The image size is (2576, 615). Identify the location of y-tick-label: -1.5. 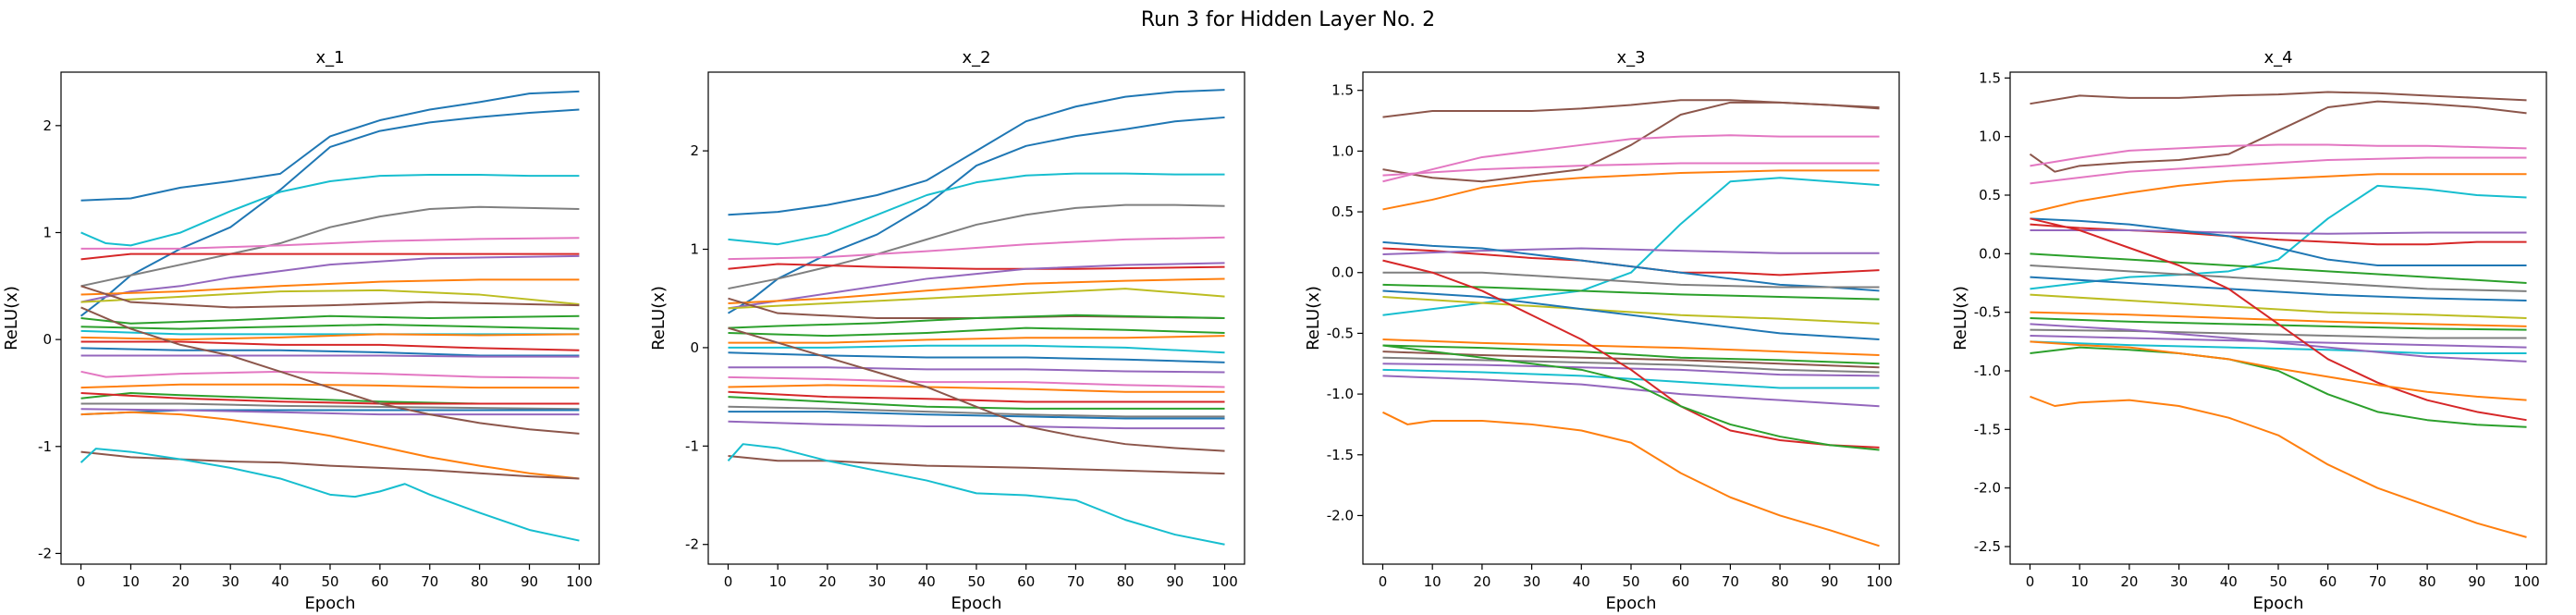
(1987, 429).